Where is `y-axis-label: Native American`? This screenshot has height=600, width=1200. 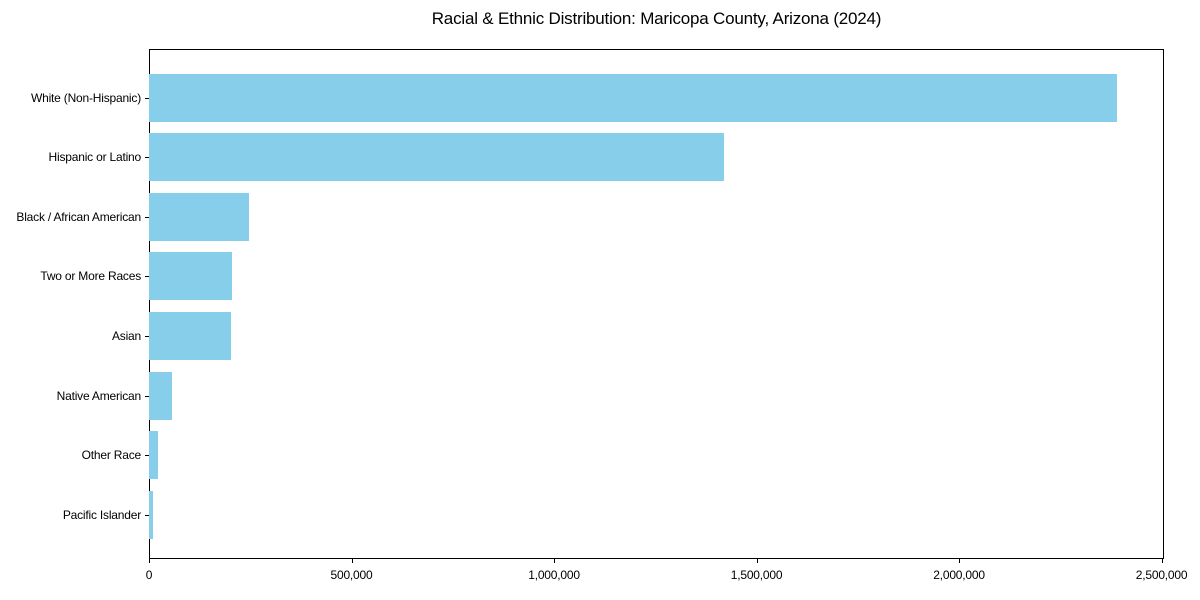
y-axis-label: Native American is located at coordinates (99, 395).